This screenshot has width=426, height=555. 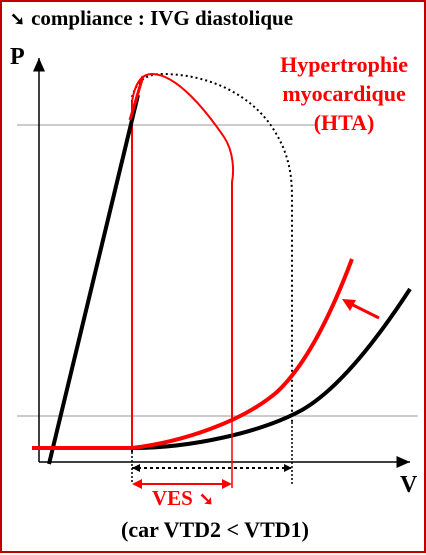 I want to click on ves-red-right-arrow, so click(x=227, y=484).